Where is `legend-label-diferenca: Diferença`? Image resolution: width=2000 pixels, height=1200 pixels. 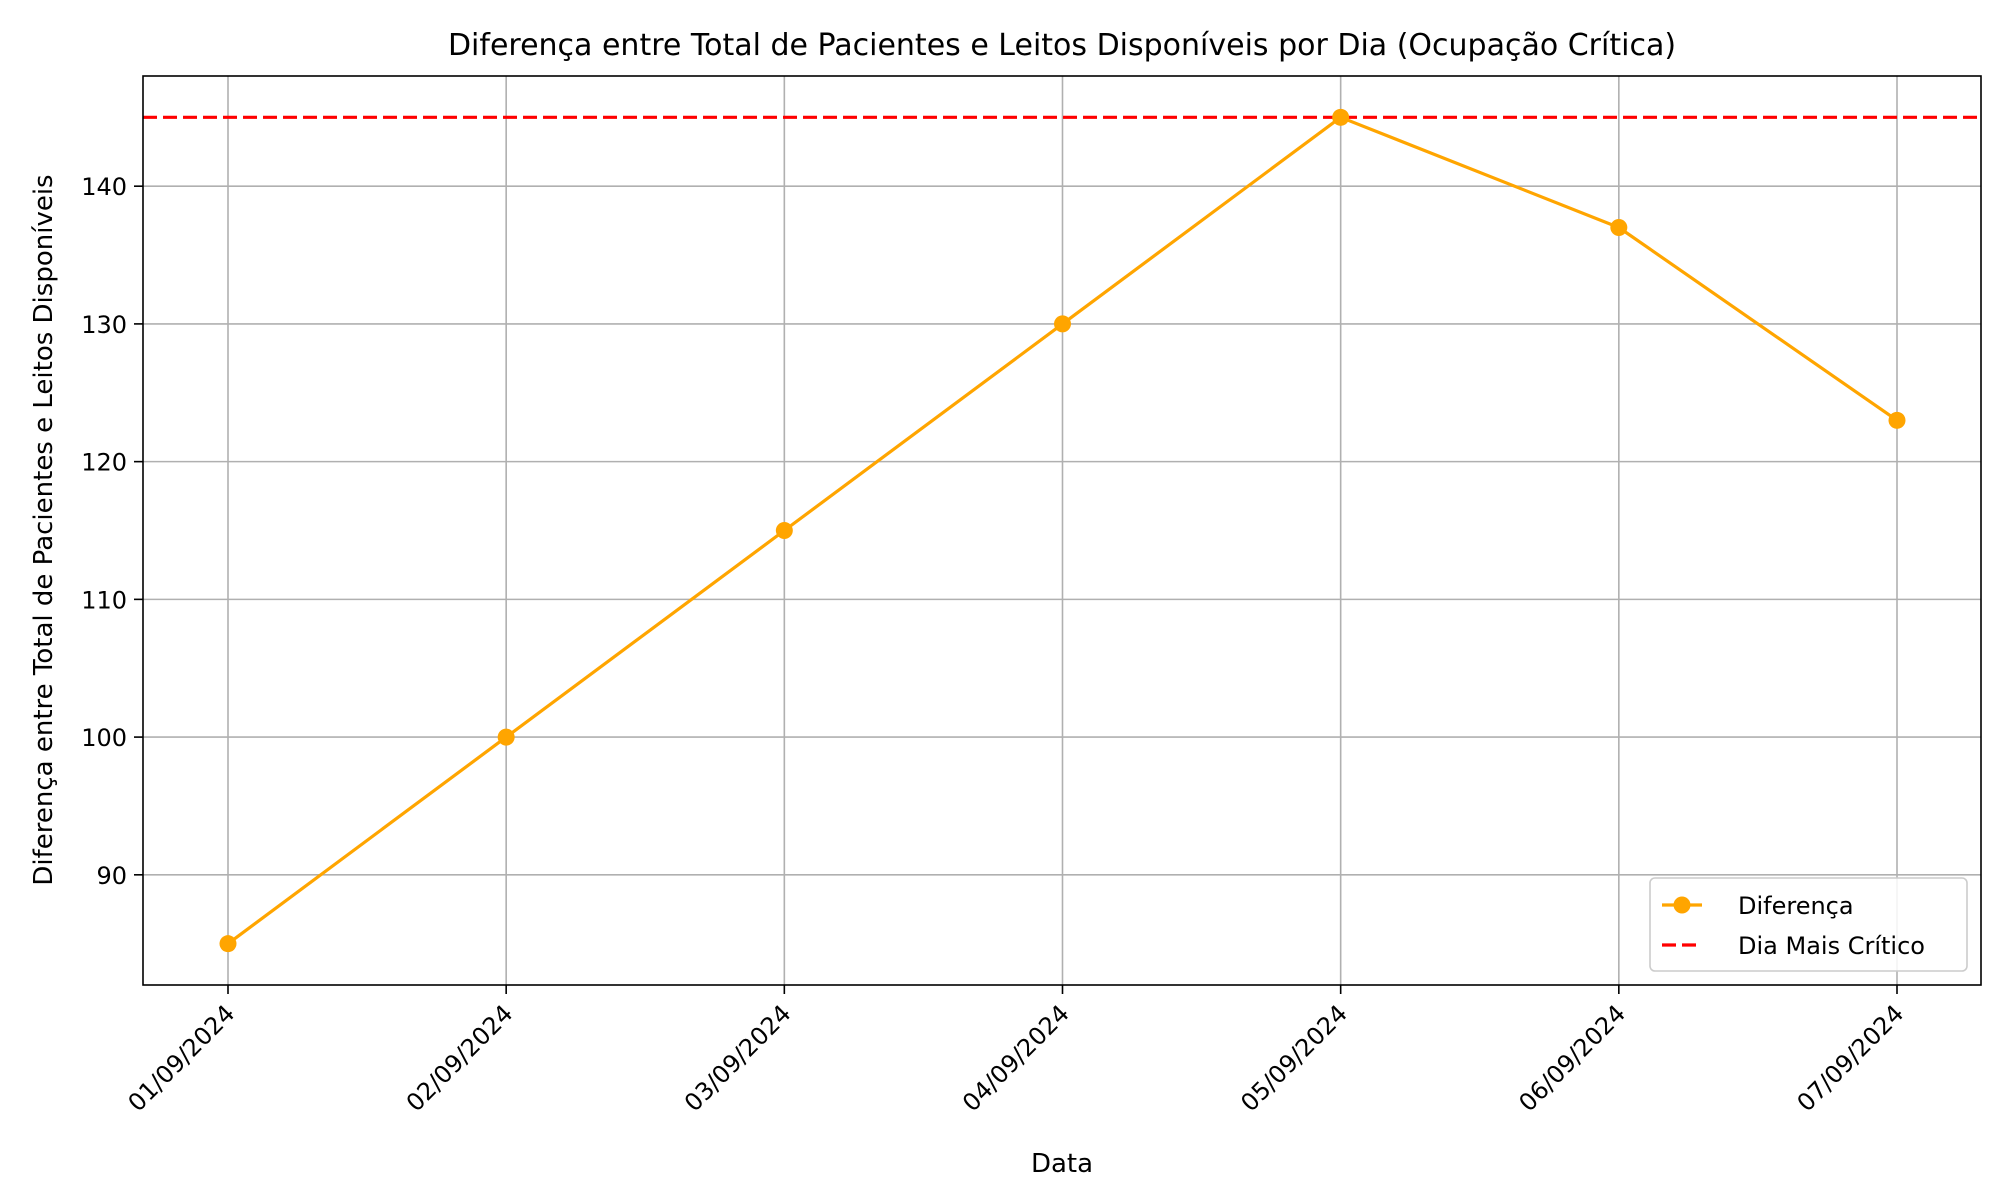
legend-label-diferenca: Diferença is located at coordinates (1796, 906).